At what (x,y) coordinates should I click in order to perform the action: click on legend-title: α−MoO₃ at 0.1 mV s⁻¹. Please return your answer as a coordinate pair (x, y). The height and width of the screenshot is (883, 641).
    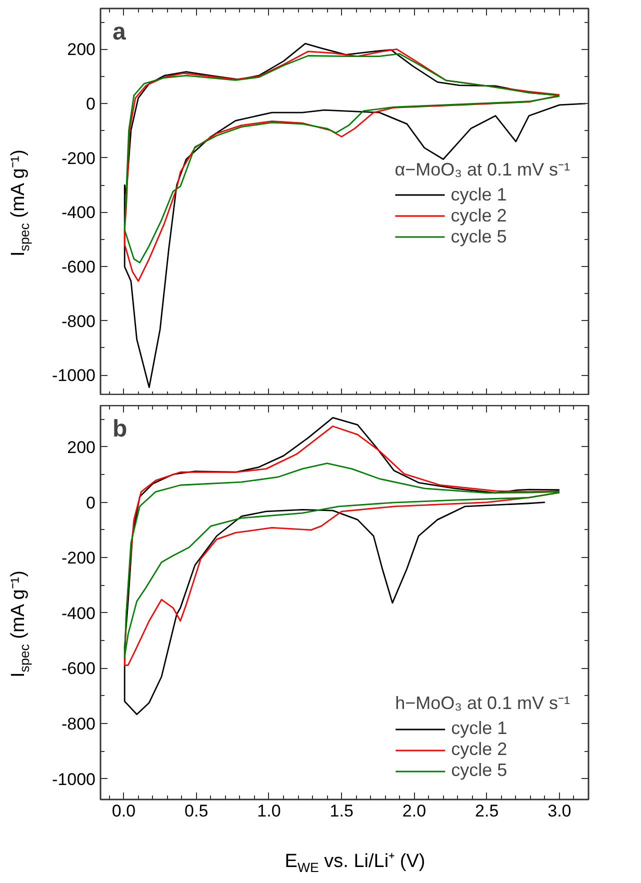
    Looking at the image, I should click on (482, 169).